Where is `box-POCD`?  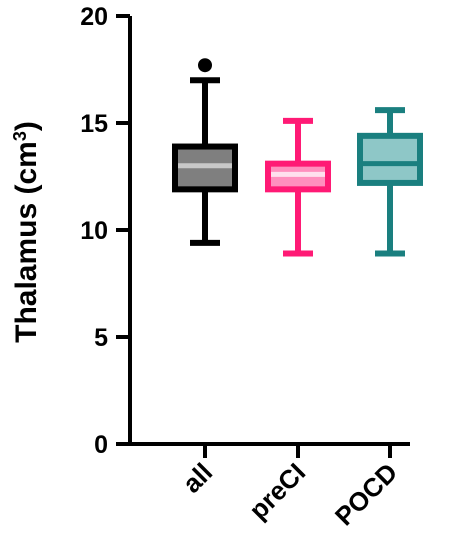 box-POCD is located at coordinates (390, 182).